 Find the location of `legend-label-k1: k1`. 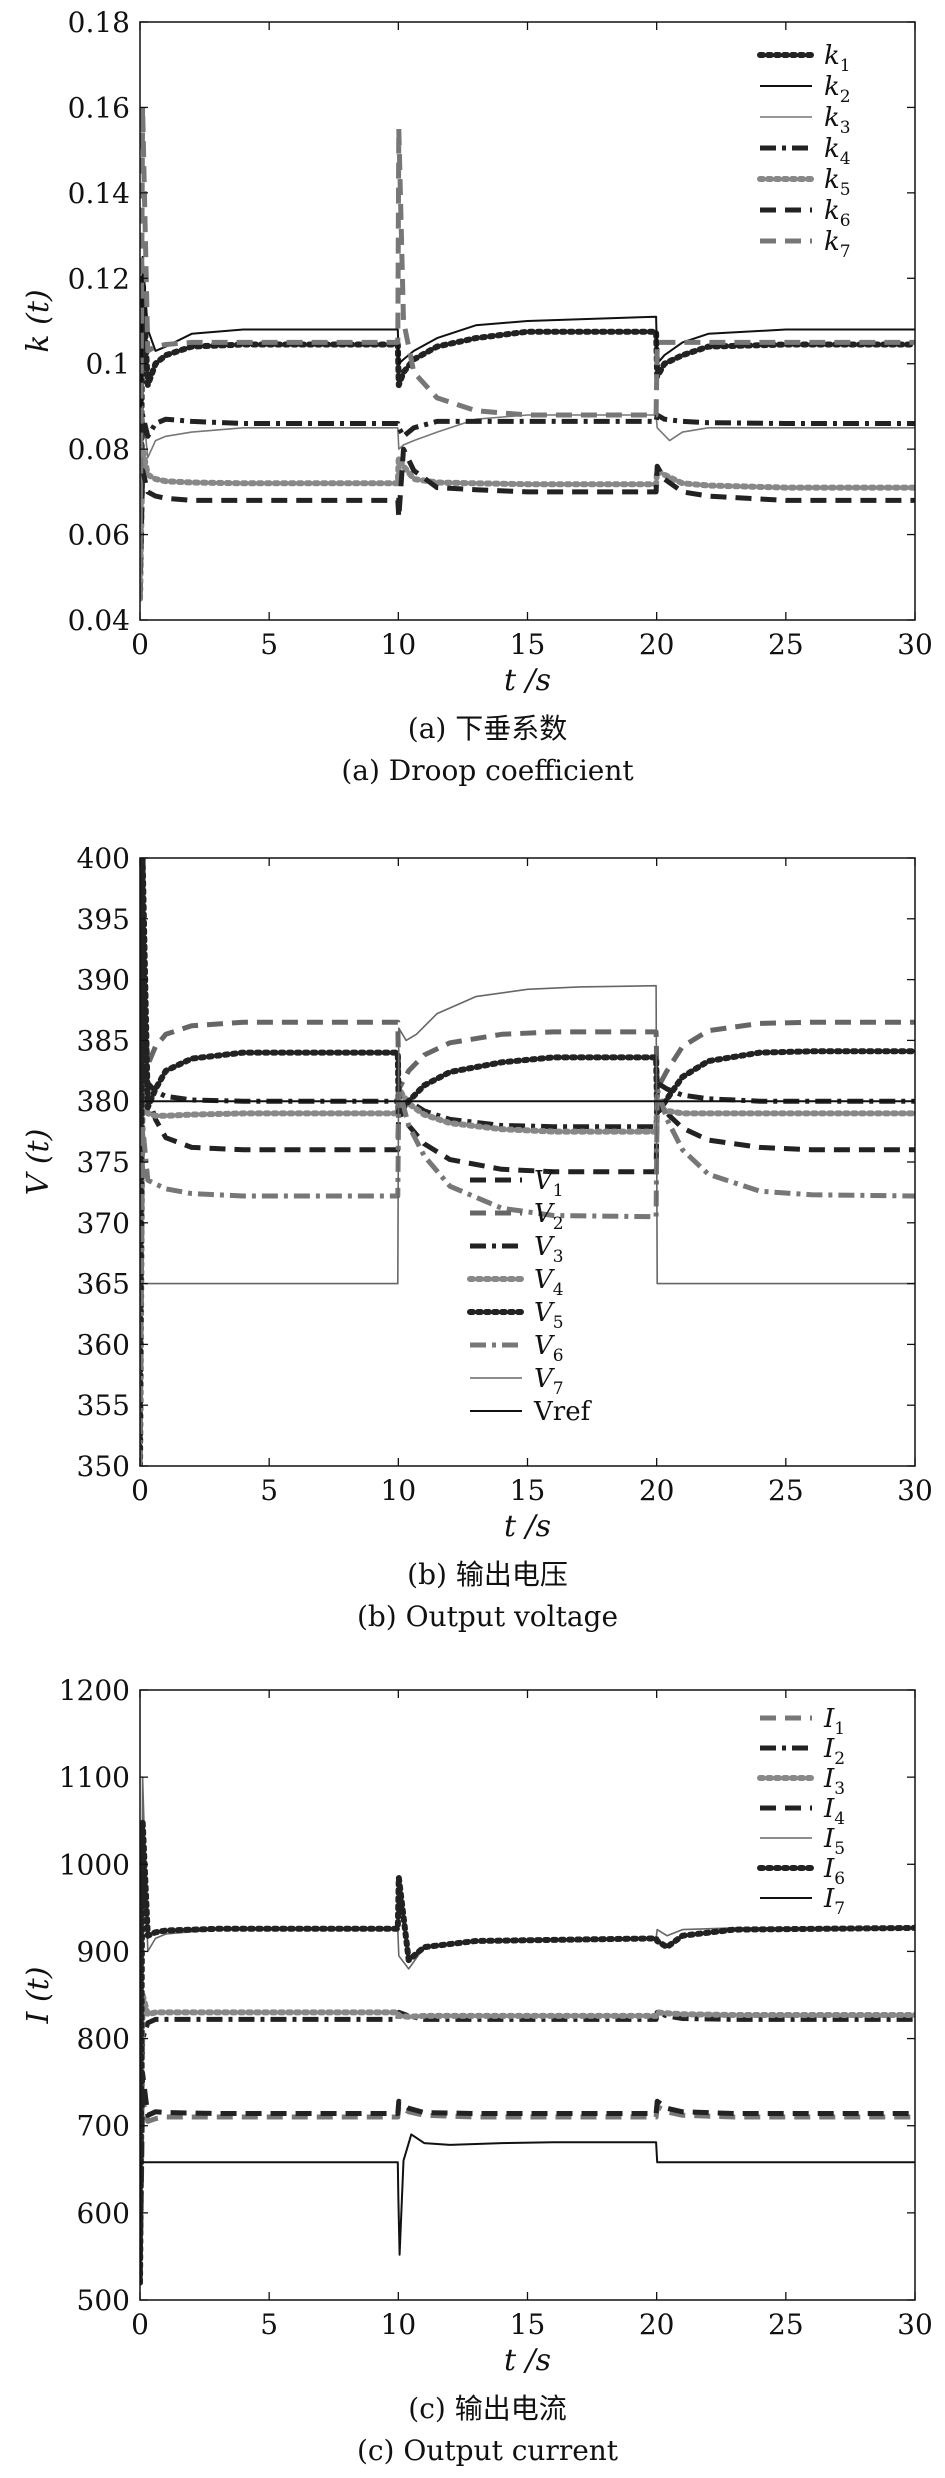

legend-label-k1: k1 is located at coordinates (837, 58).